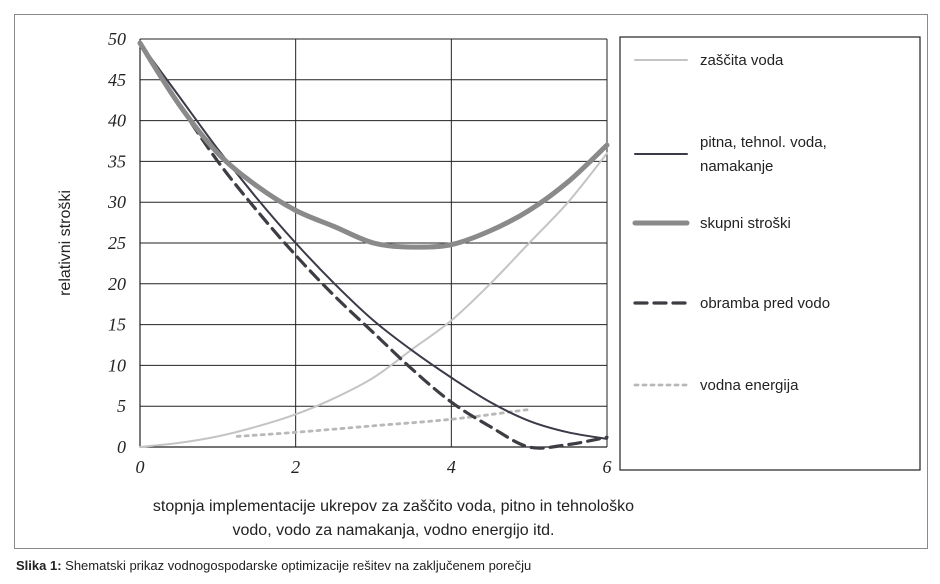 The height and width of the screenshot is (584, 940). I want to click on y-tick-label: 40, so click(117, 121).